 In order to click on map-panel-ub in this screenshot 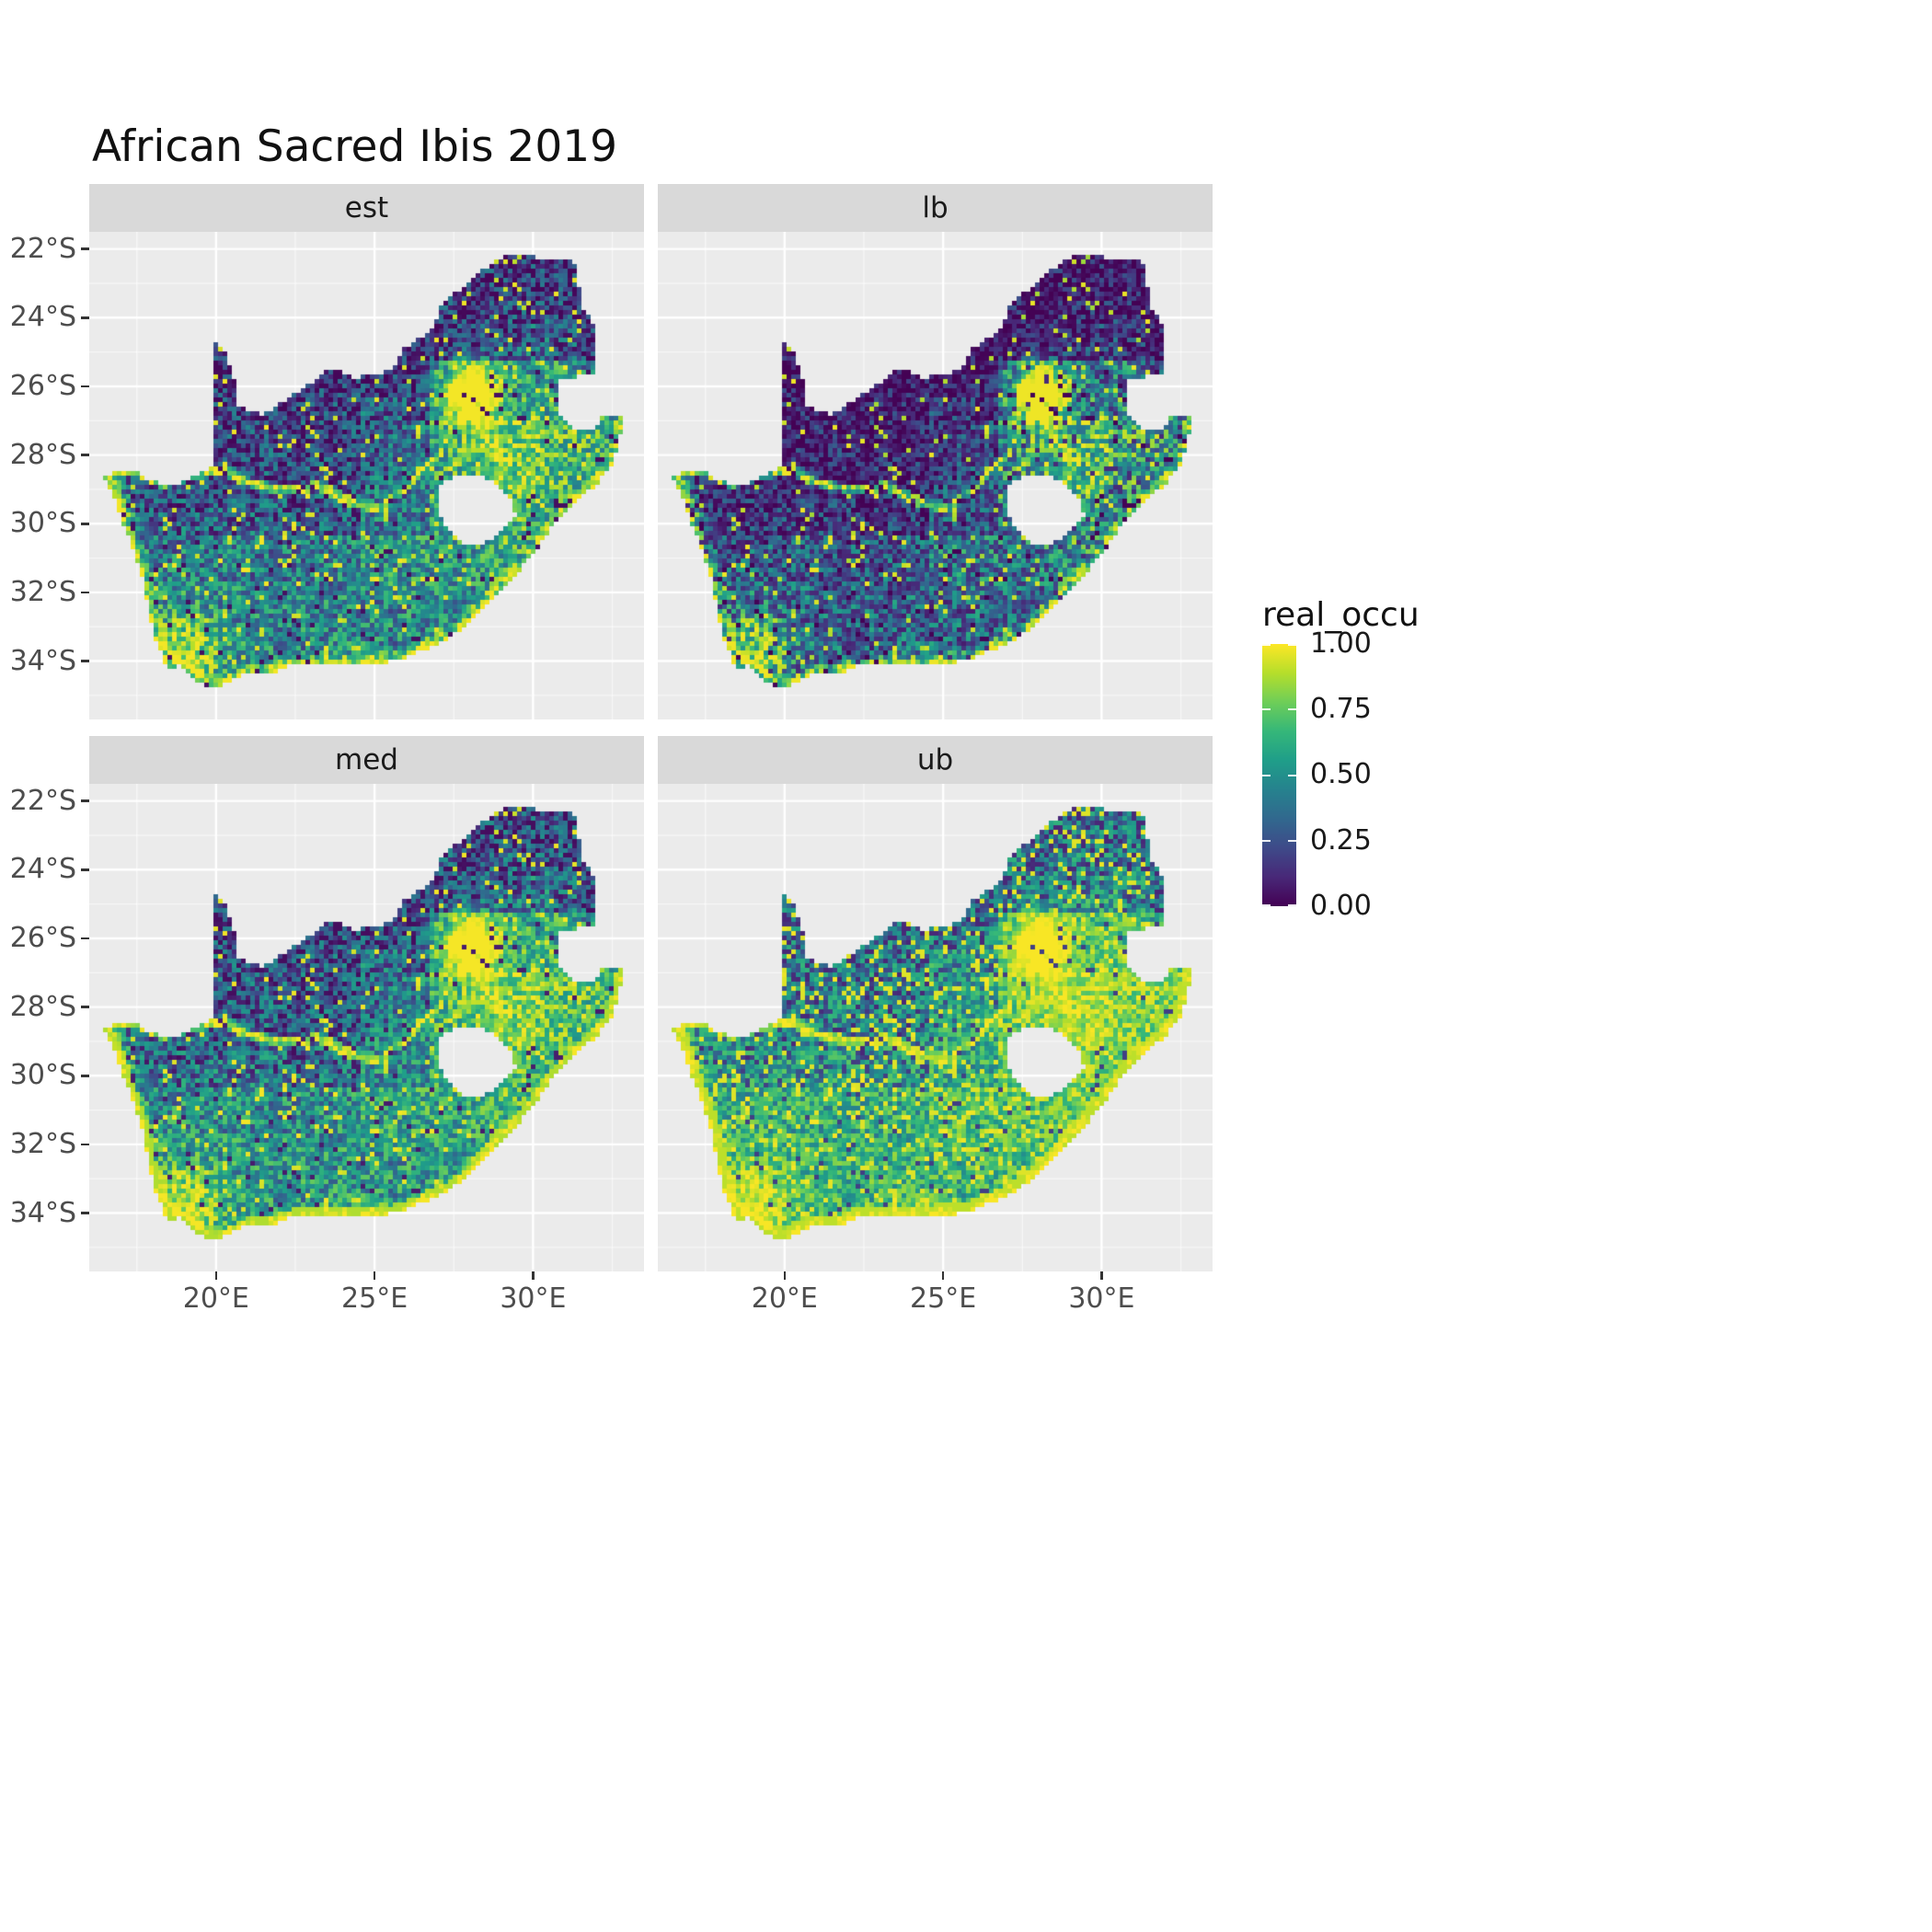, I will do `click(935, 1027)`.